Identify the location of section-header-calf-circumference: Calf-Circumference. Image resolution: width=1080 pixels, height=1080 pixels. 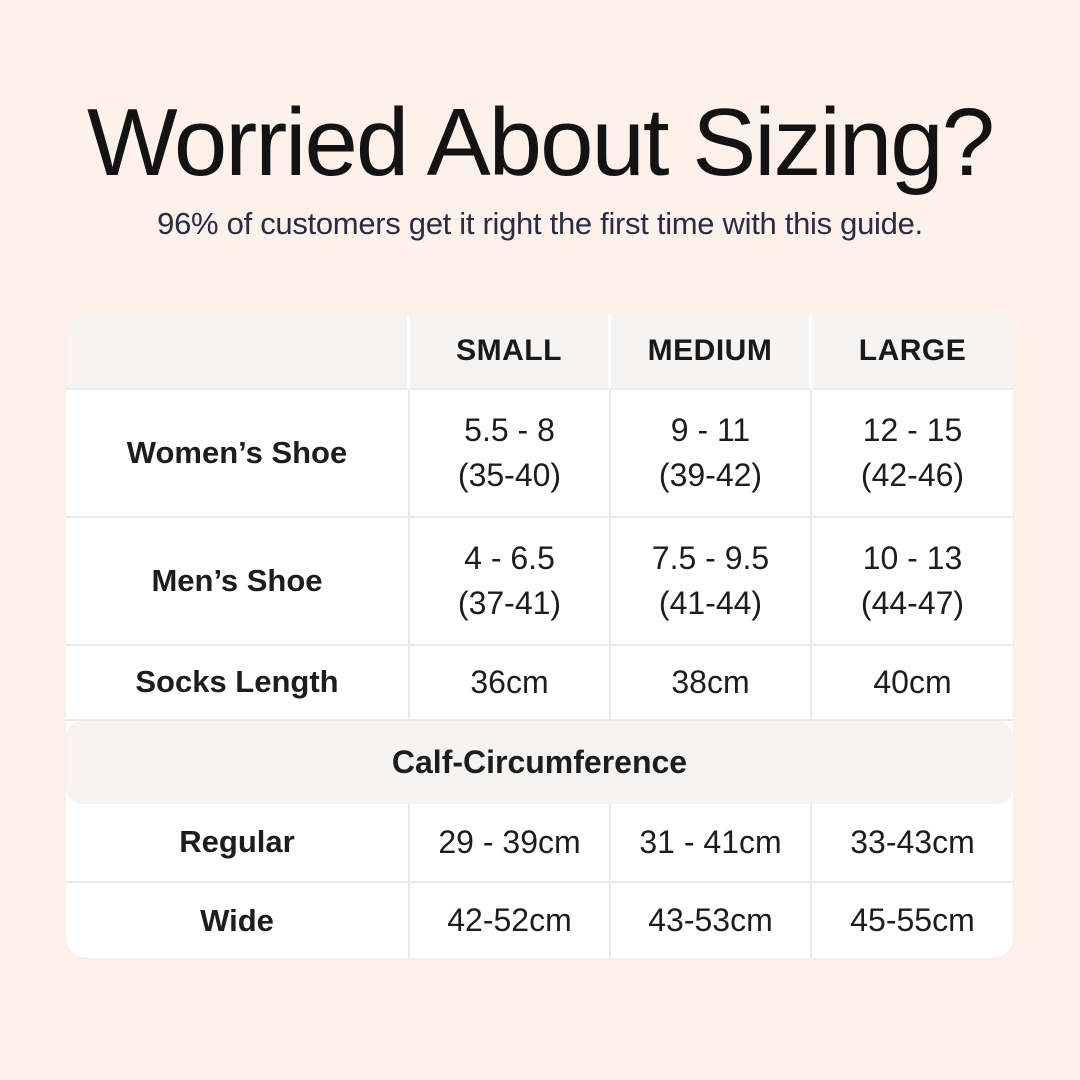
(539, 762).